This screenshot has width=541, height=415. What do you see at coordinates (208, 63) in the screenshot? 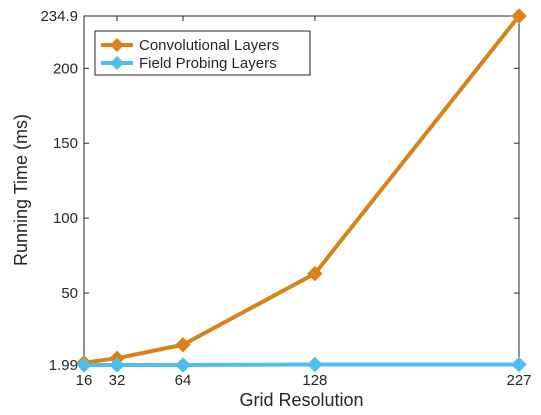
I see `legend-label: Field Probing Layers` at bounding box center [208, 63].